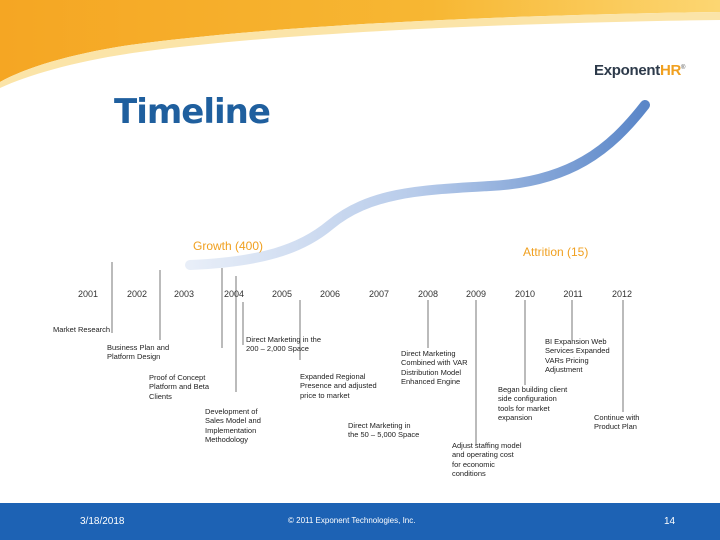  What do you see at coordinates (476, 294) in the screenshot?
I see `year-label: 2009` at bounding box center [476, 294].